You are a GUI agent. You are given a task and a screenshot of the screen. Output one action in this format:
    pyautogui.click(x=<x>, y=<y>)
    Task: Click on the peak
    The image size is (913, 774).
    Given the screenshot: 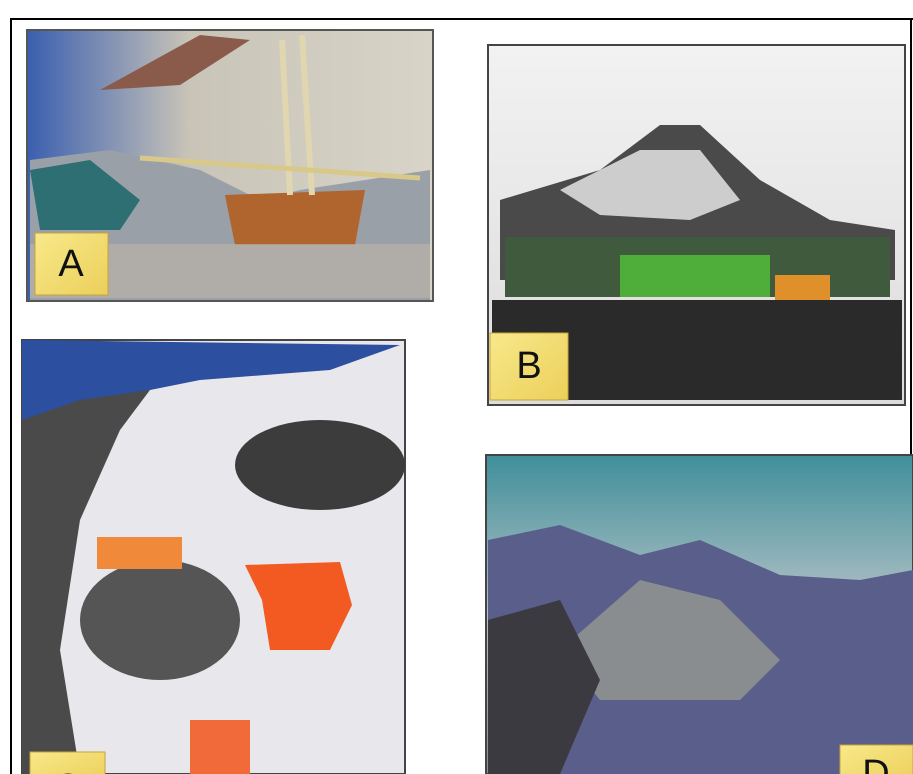 What is the action you would take?
    pyautogui.click(x=670, y=640)
    